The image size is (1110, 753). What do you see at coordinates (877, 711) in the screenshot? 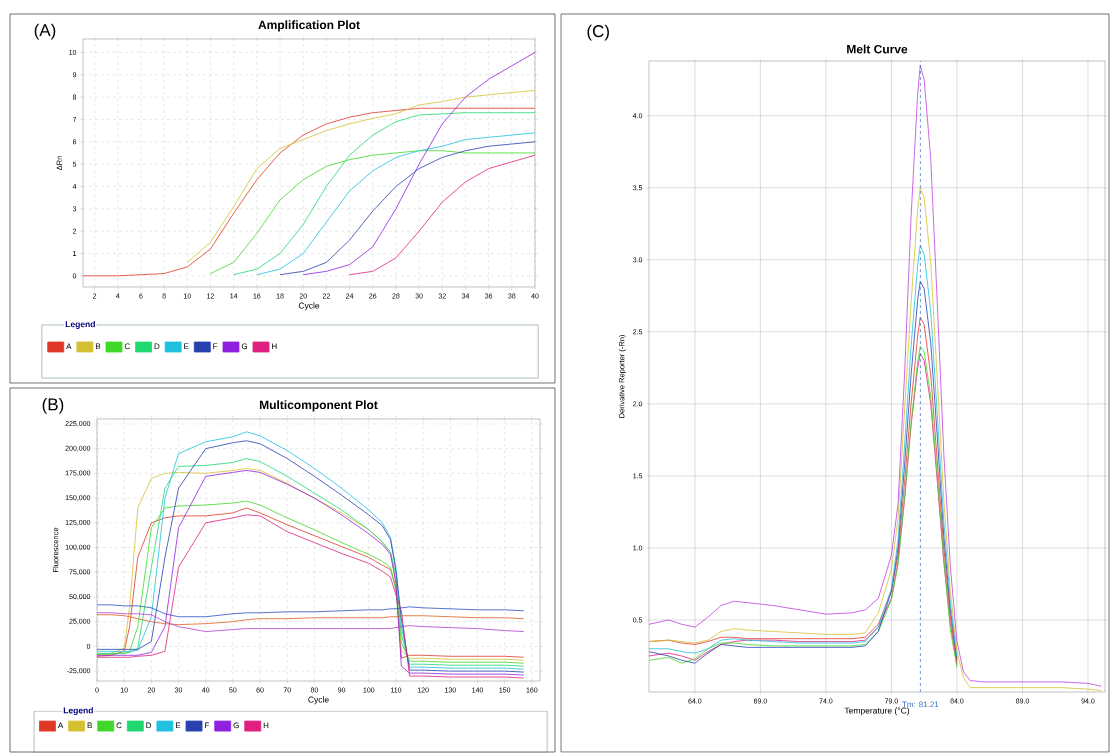
I see `x-axis-title: Temperature (°C)` at bounding box center [877, 711].